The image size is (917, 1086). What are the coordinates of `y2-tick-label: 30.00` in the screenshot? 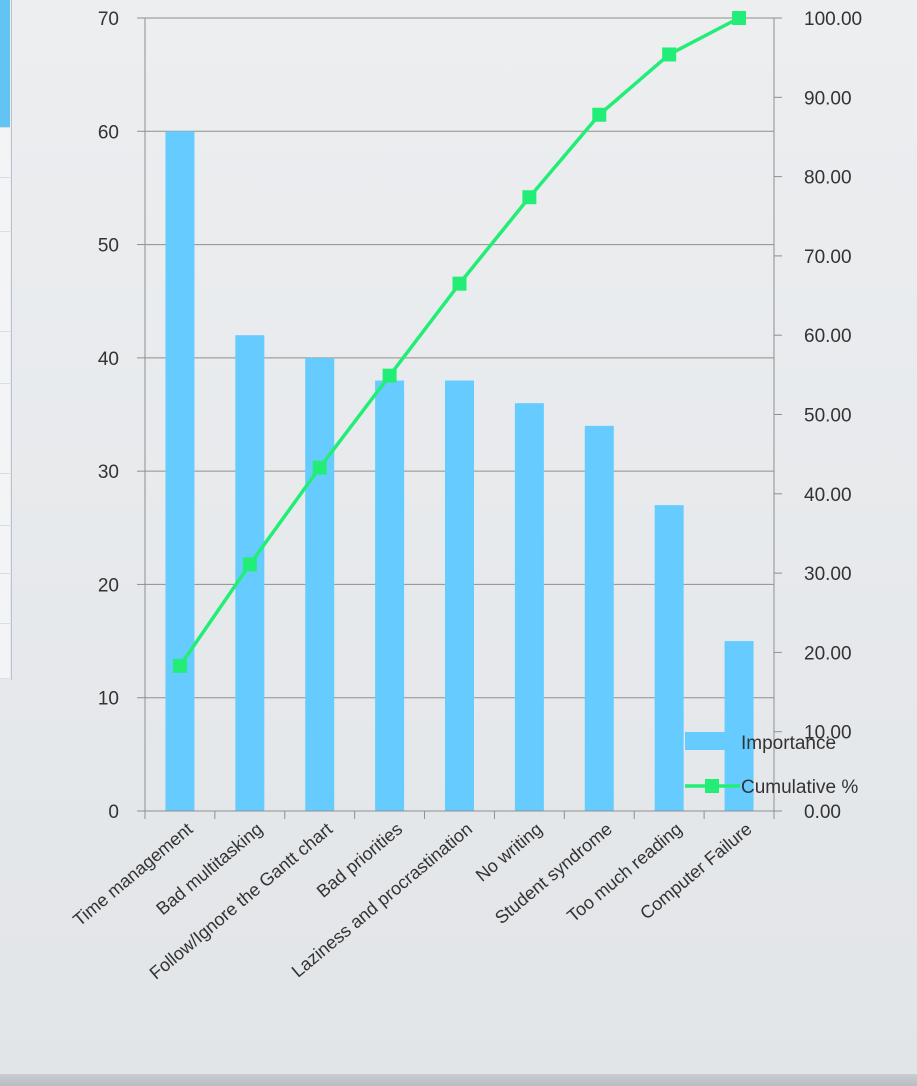 It's located at (828, 574).